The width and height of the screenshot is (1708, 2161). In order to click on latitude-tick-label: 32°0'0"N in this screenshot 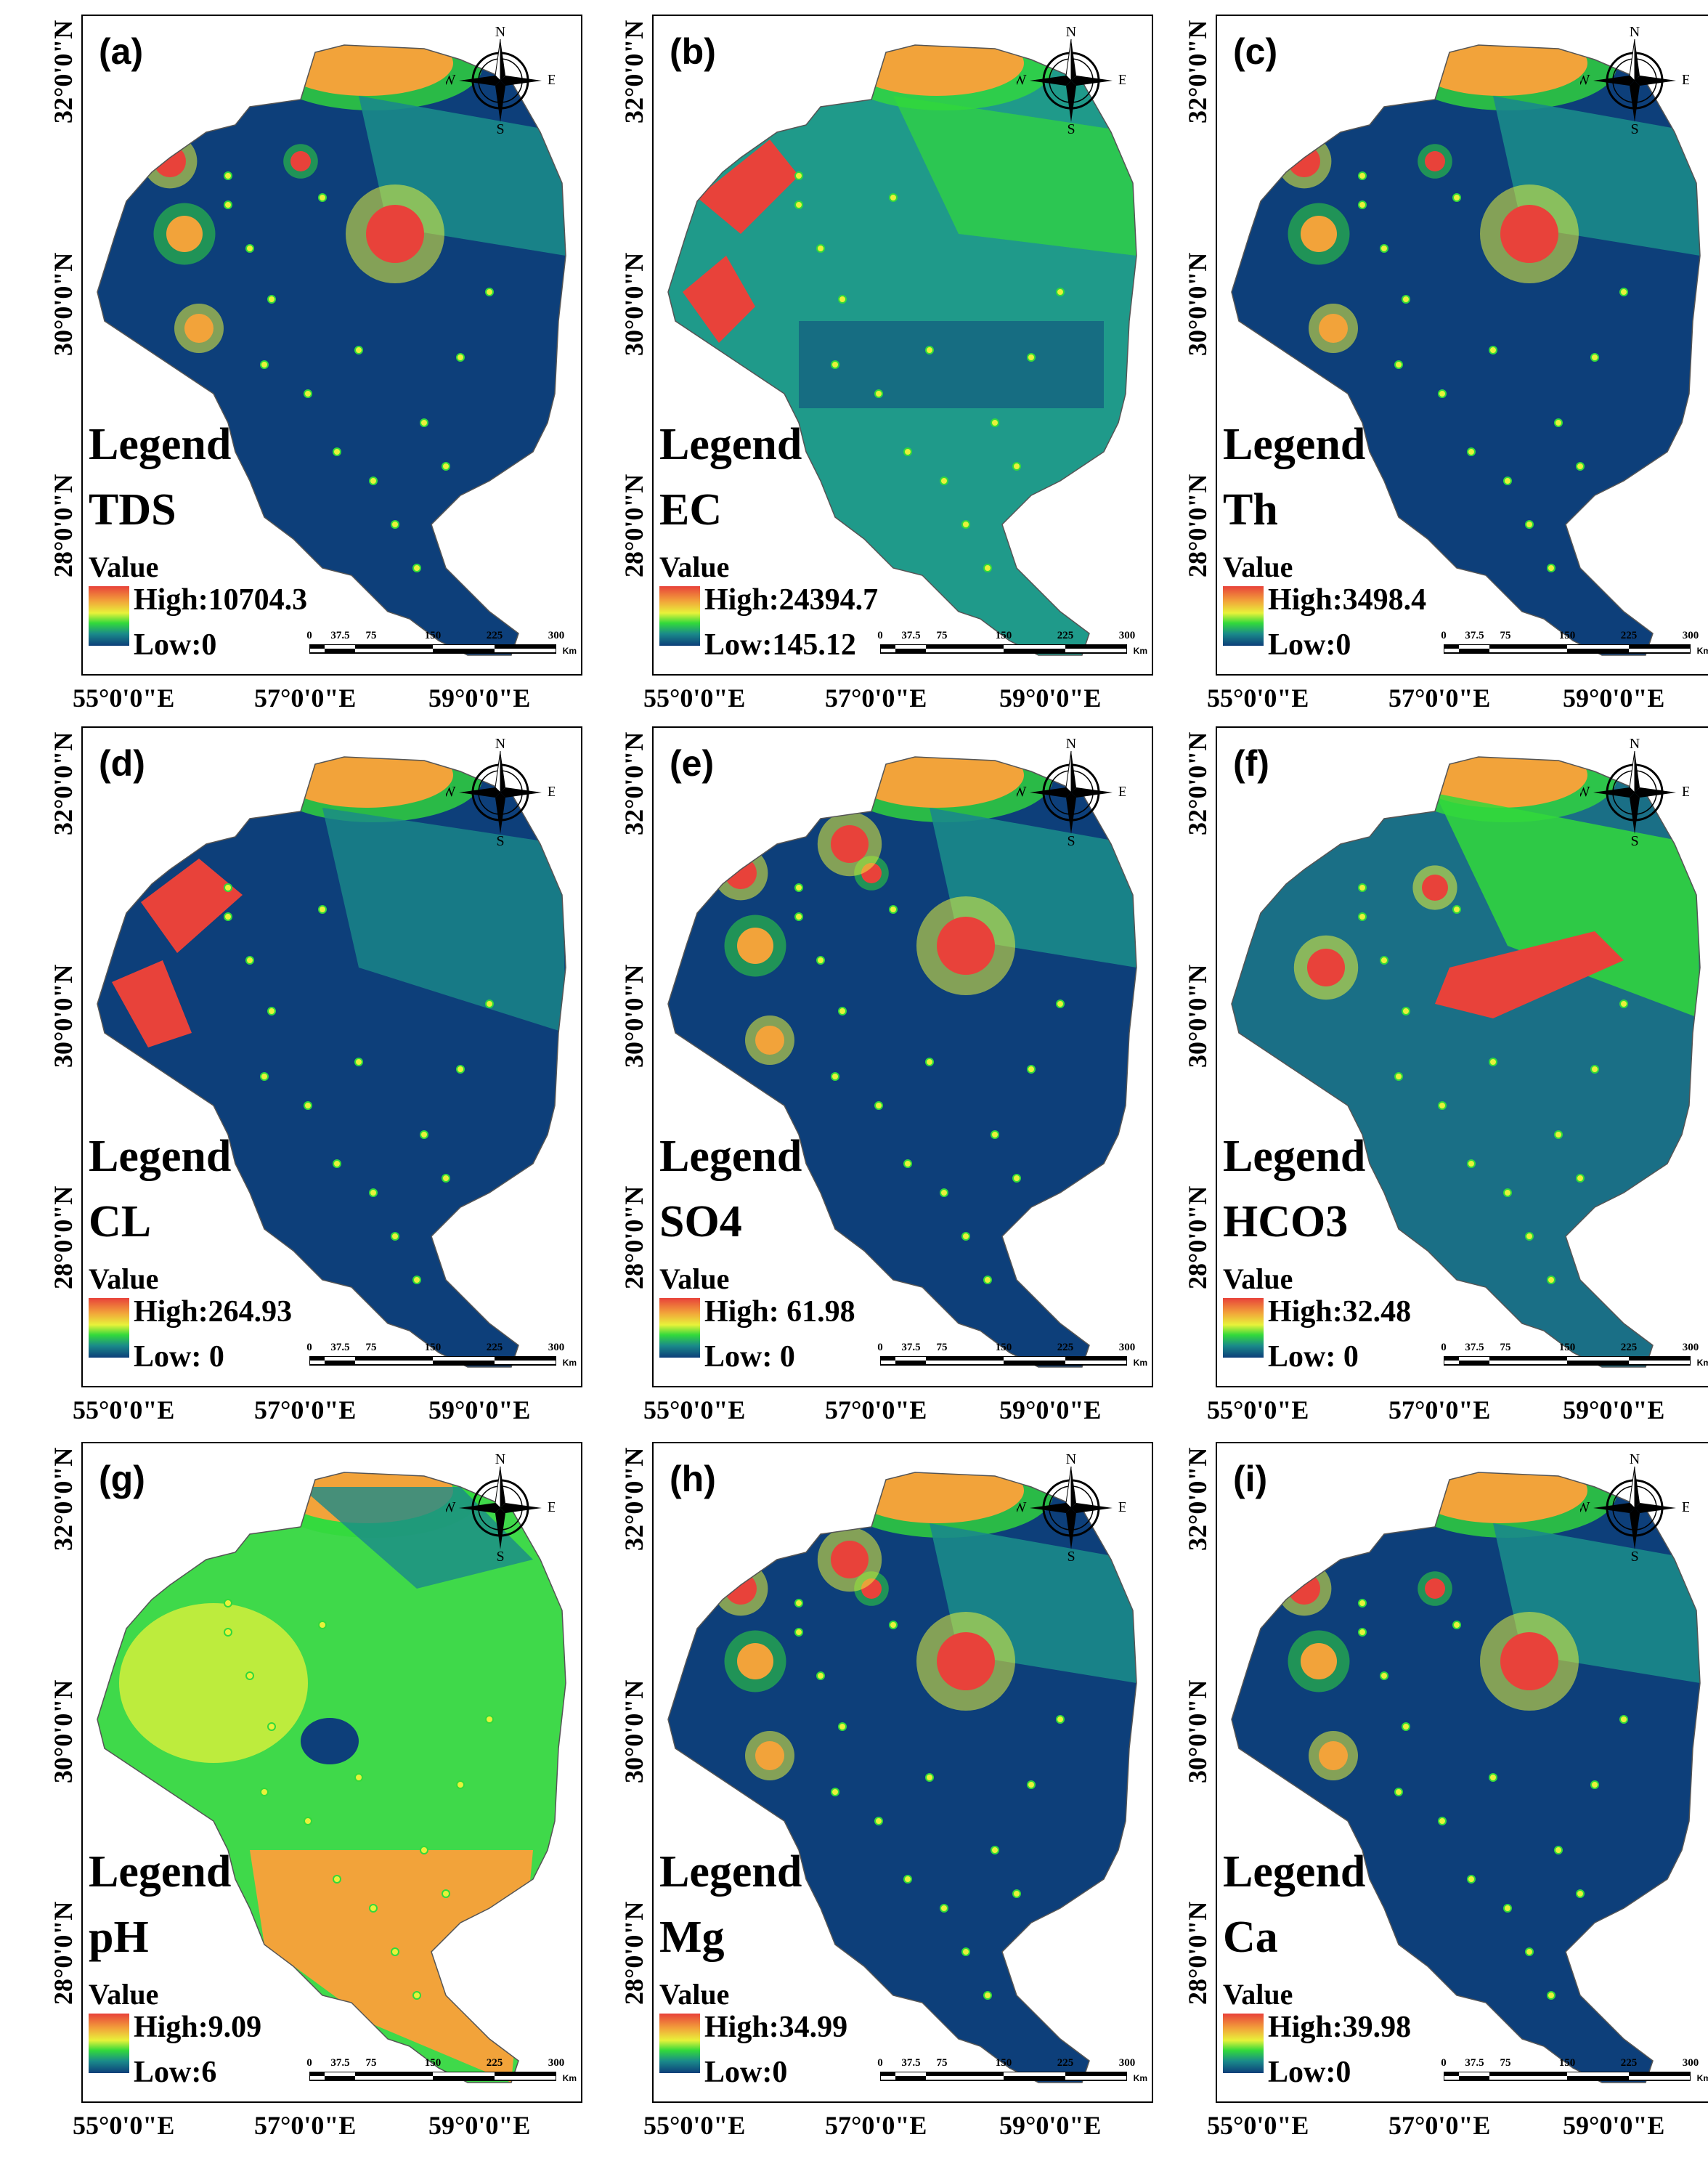, I will do `click(633, 1499)`.